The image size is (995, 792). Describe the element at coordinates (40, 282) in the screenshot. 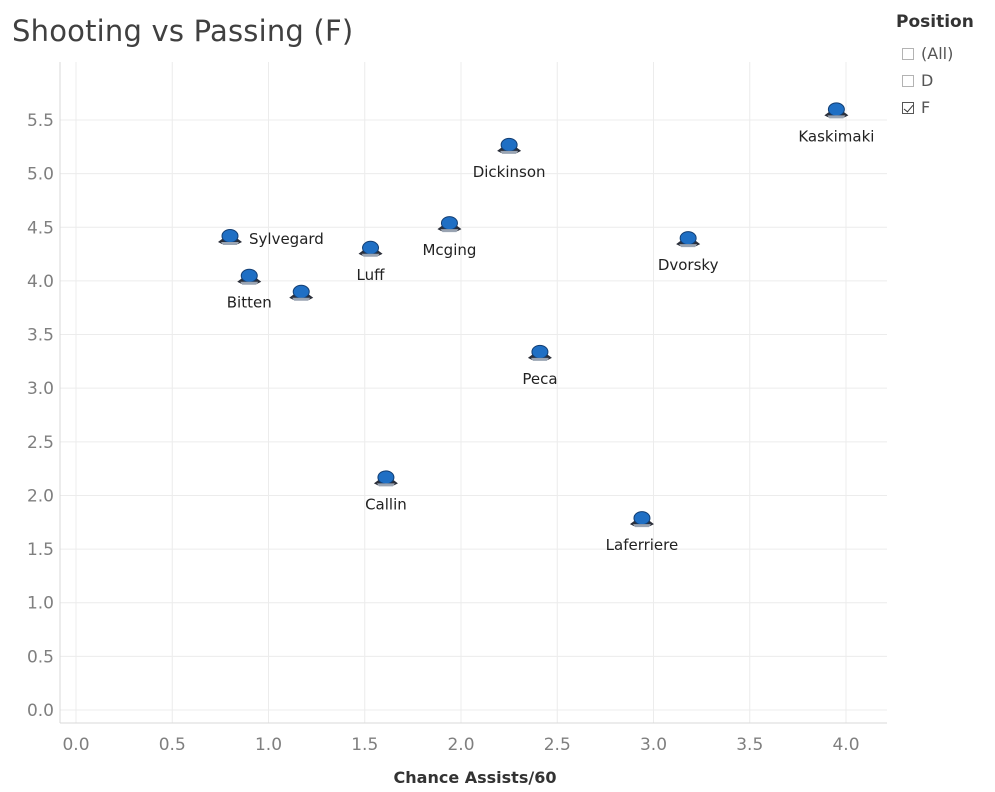

I see `y-tick-label: 4.0` at that location.